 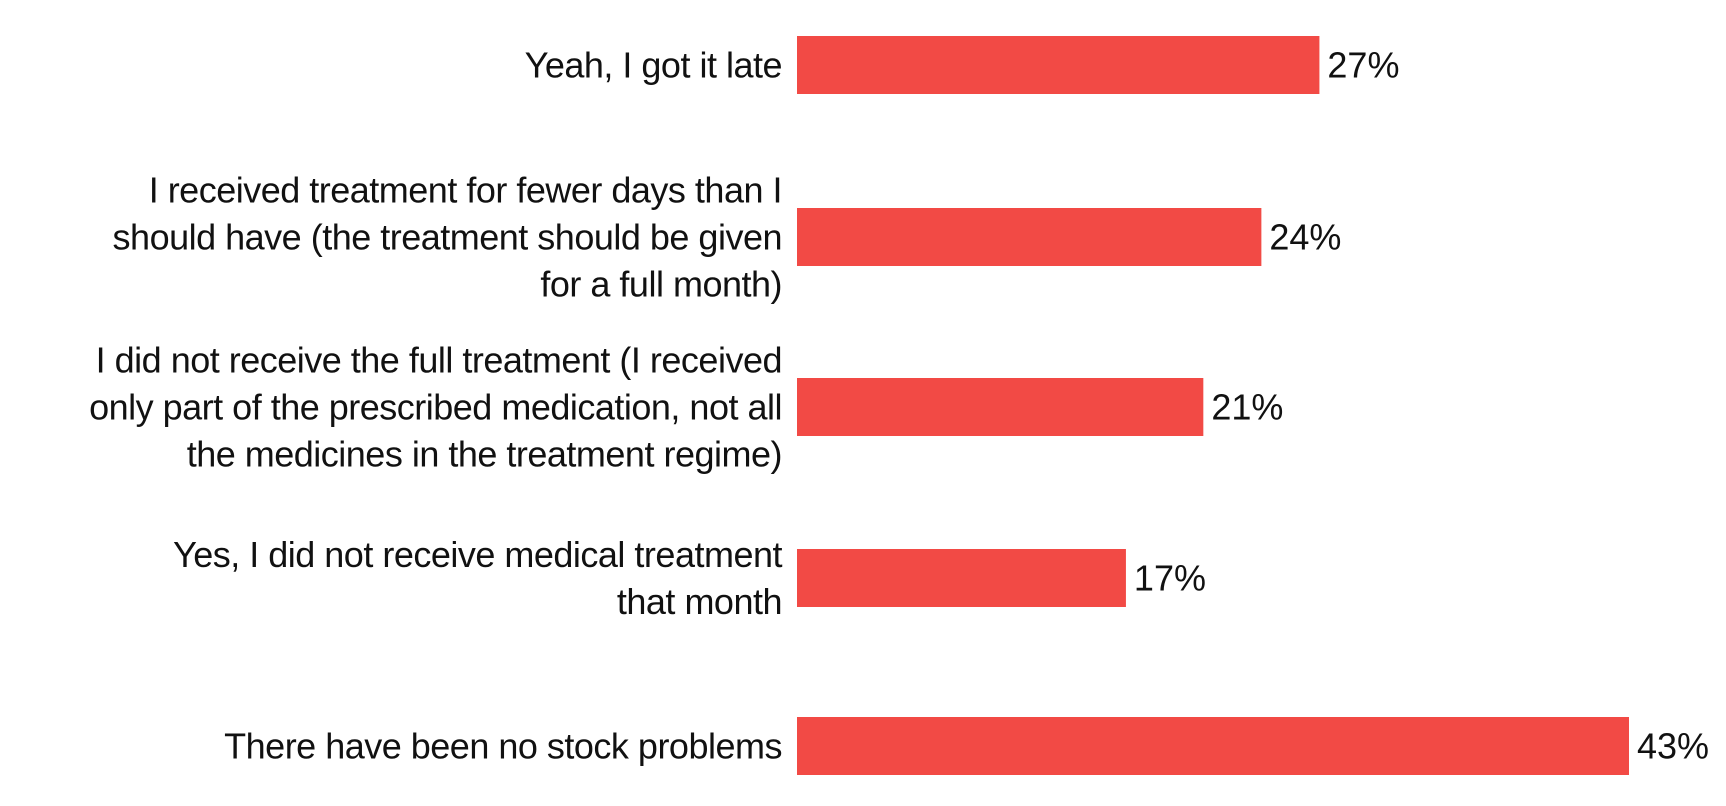 I want to click on category-label-2-line-2: the medicines in the treatment regime), so click(x=484, y=454).